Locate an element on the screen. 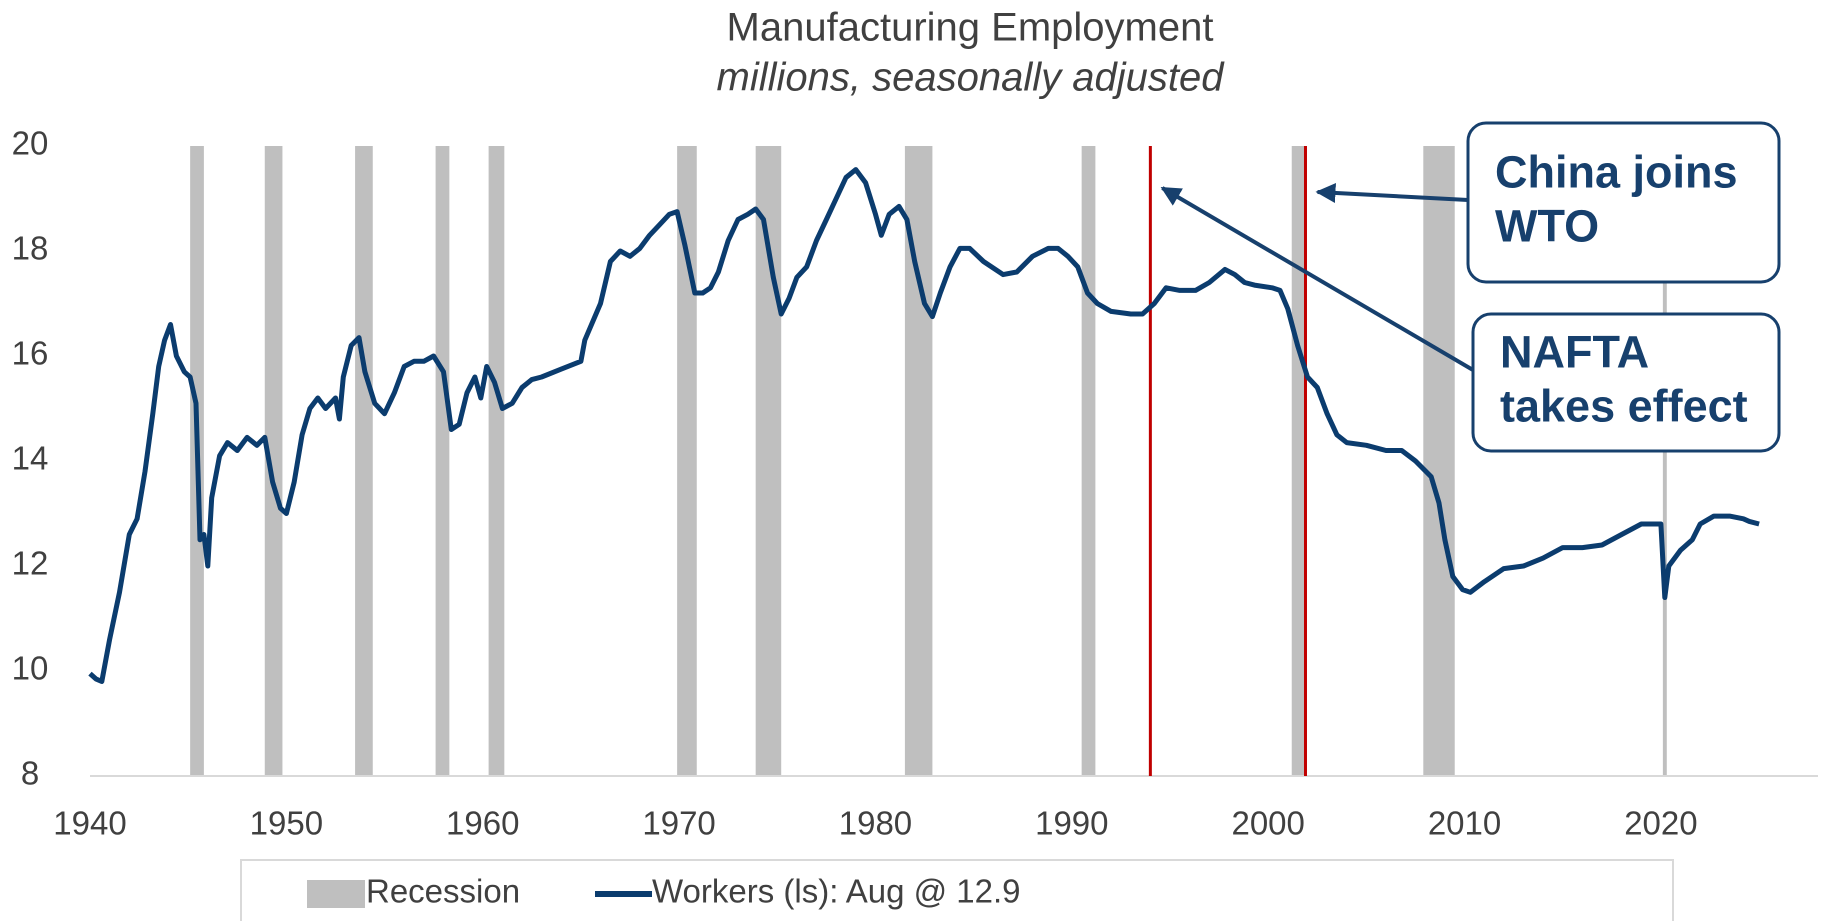  x-tick-label: 1990 is located at coordinates (1071, 823).